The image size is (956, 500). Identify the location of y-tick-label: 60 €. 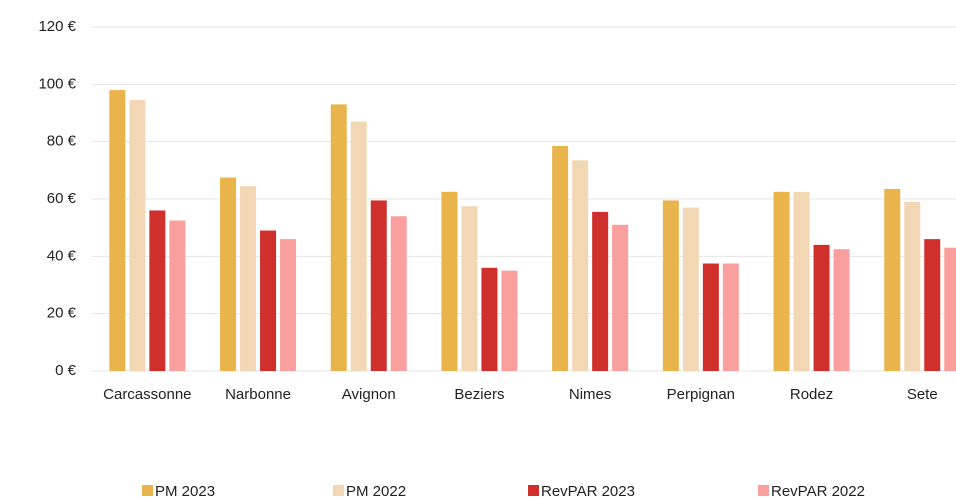
(62, 198).